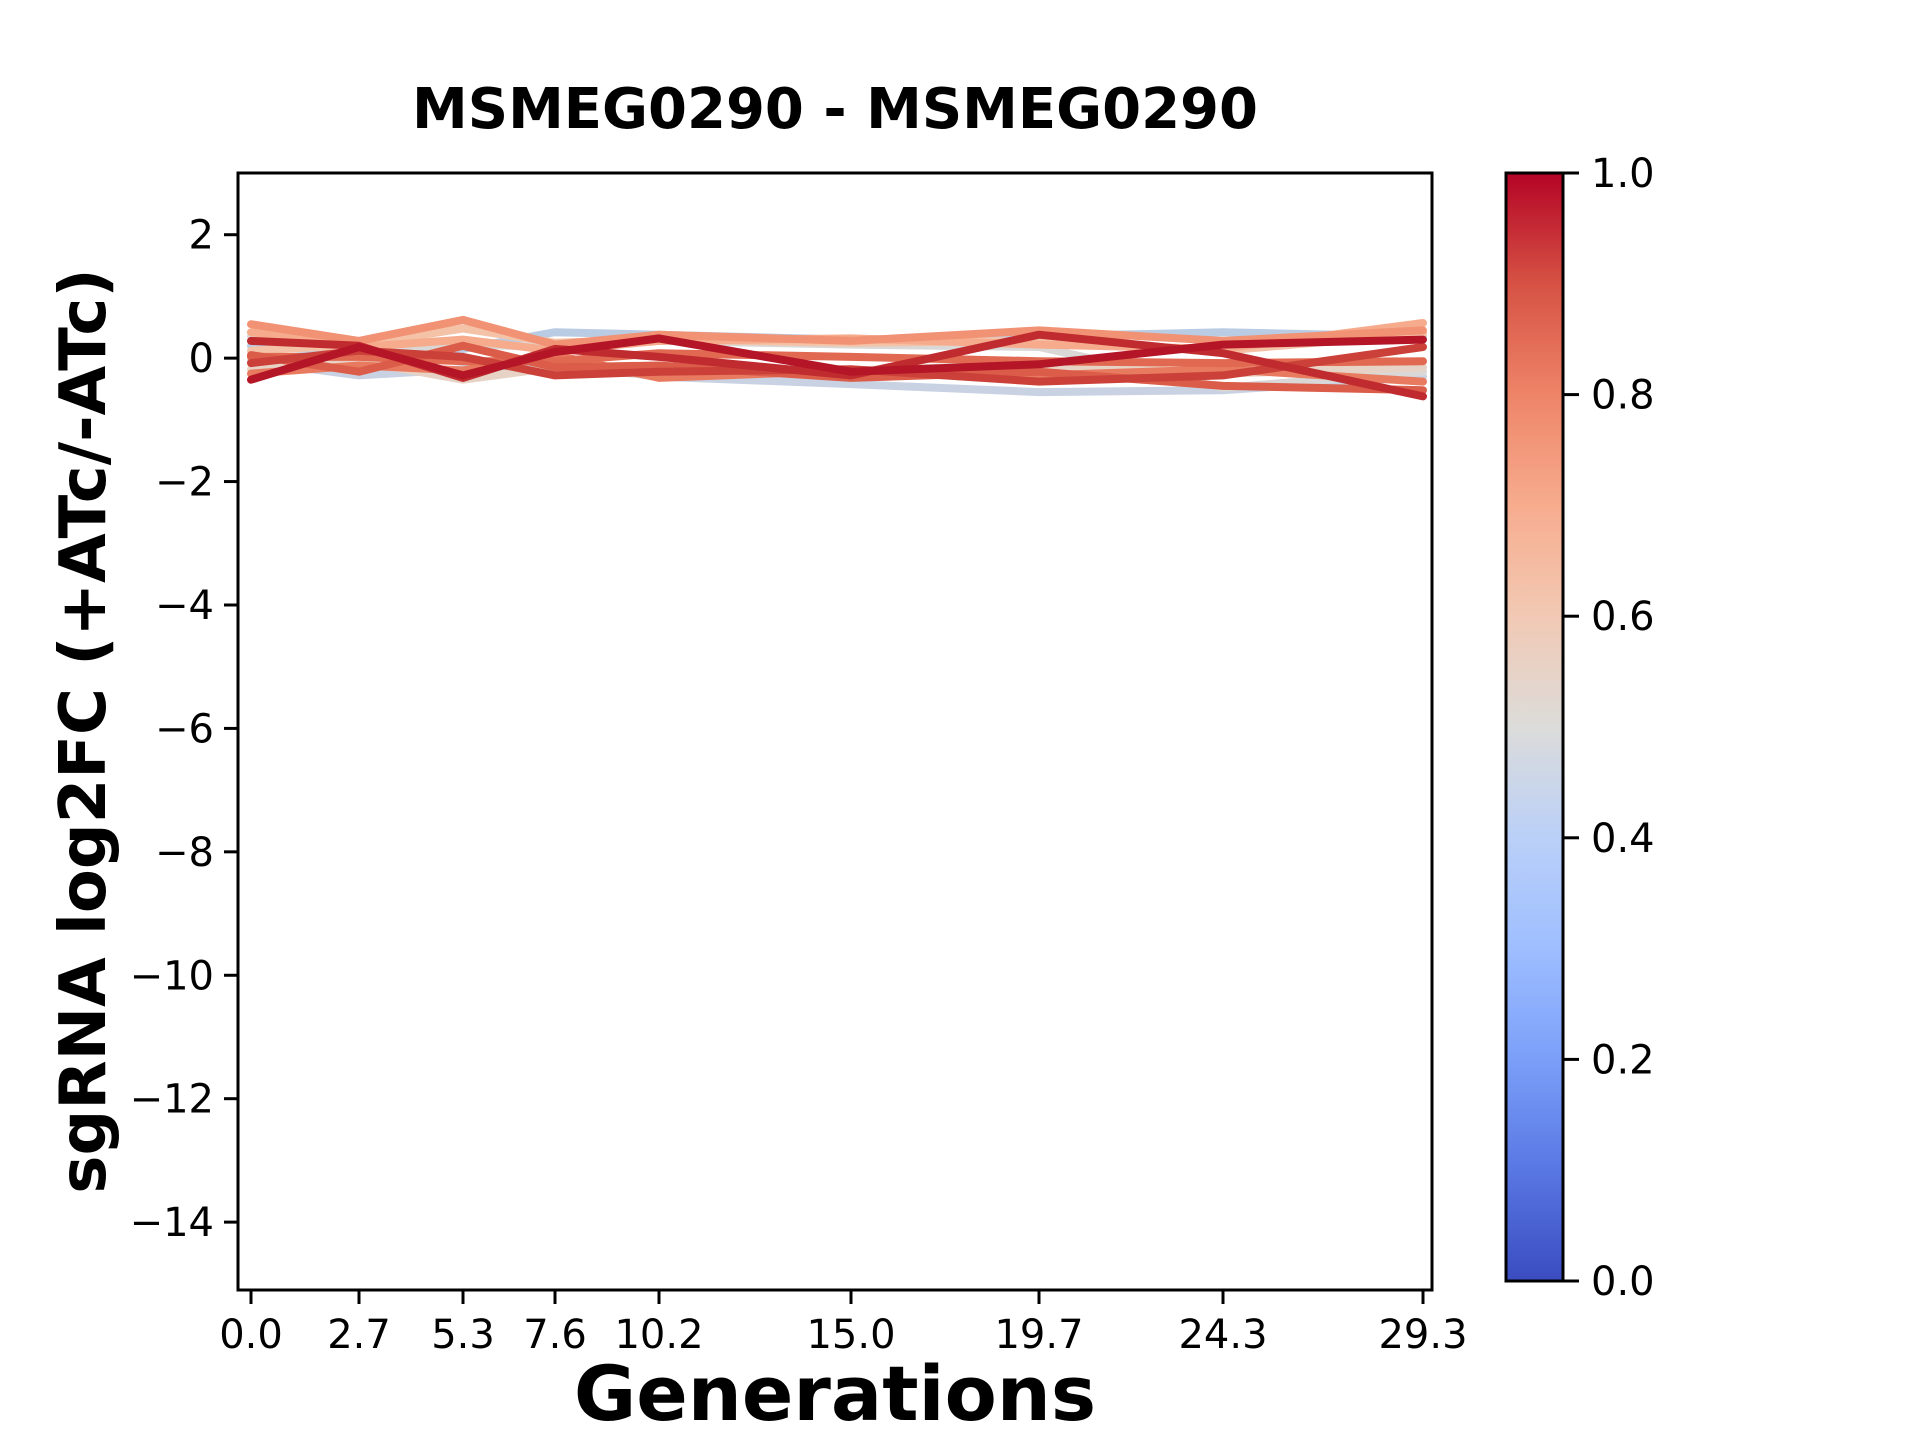 This screenshot has width=1920, height=1440. I want to click on colorbar-gradient, so click(1534, 727).